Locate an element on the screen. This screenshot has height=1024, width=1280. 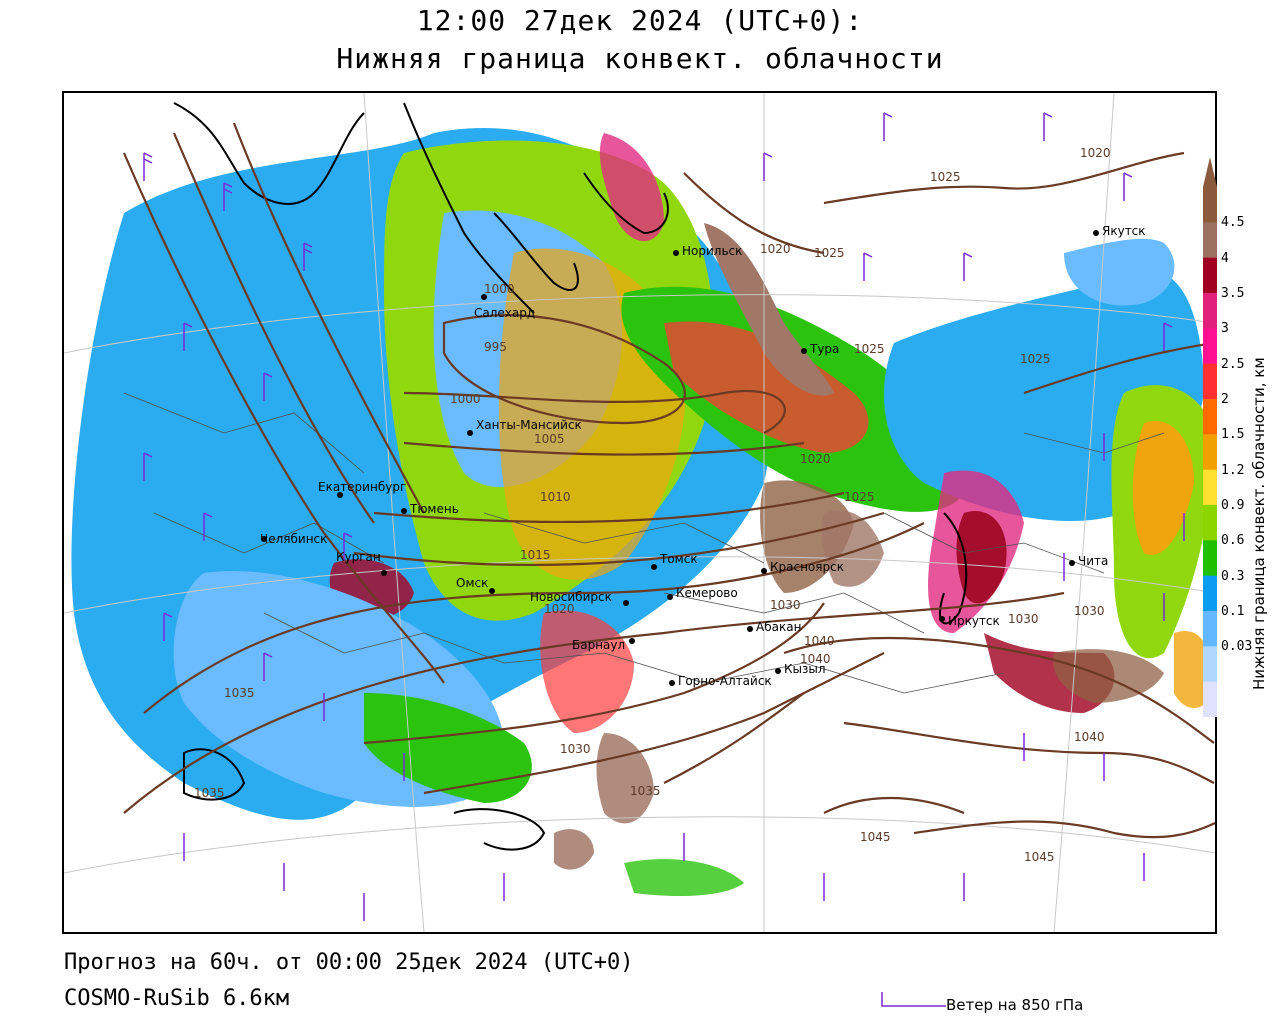
isobar-label: 995 is located at coordinates (495, 347).